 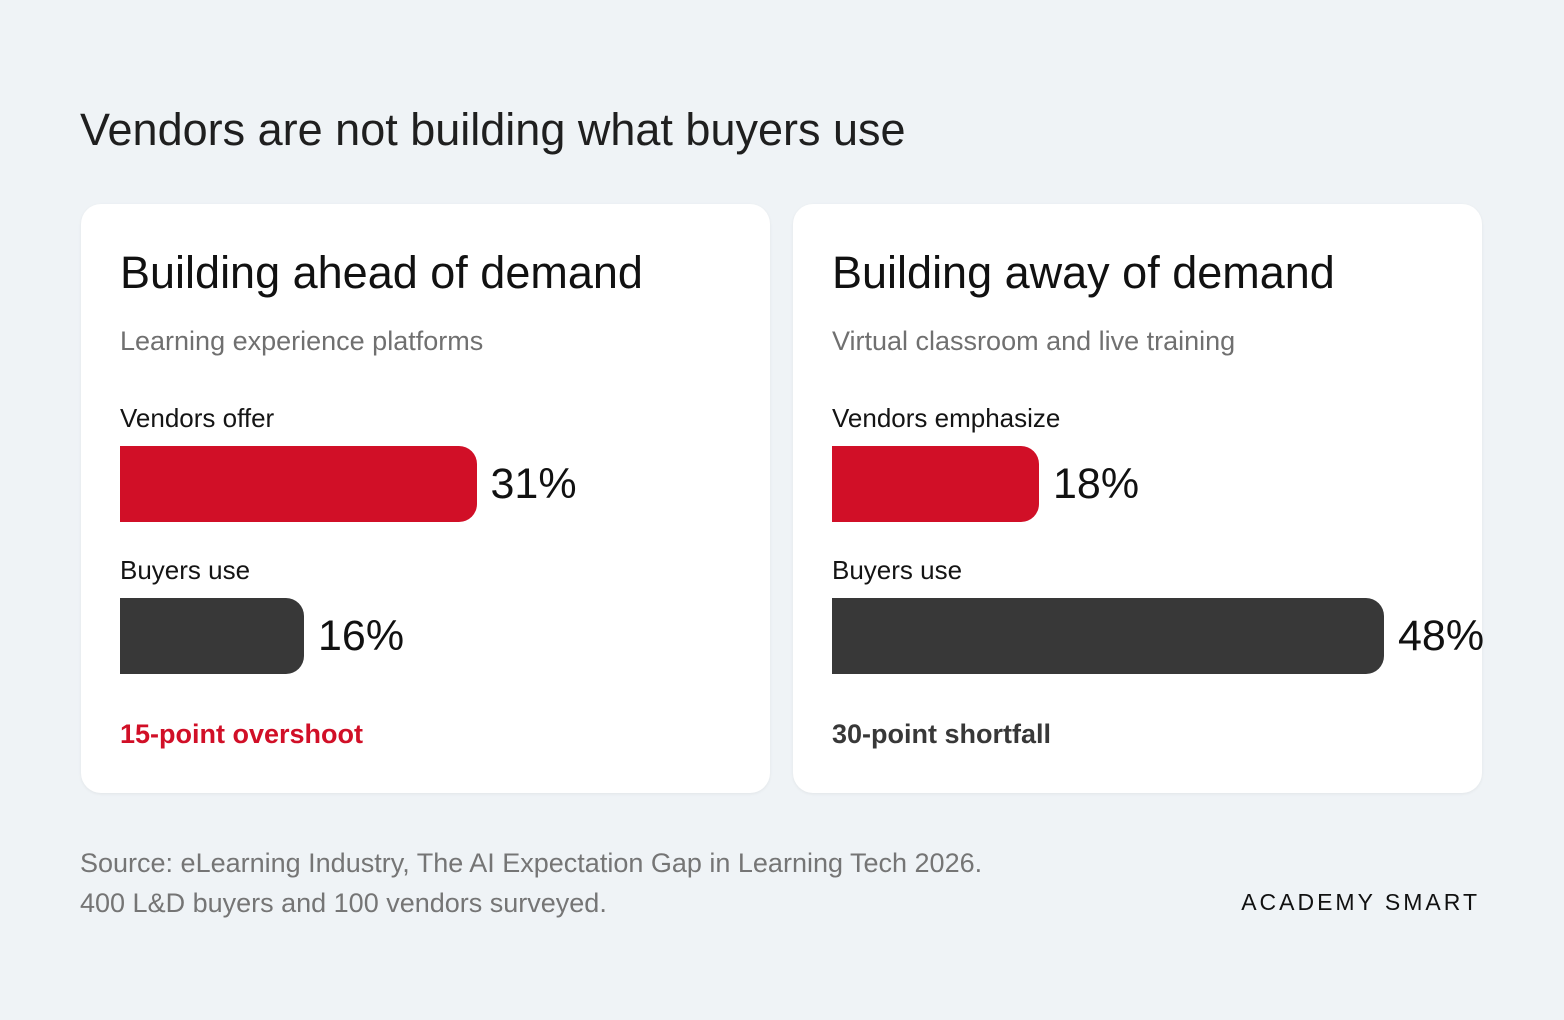 What do you see at coordinates (381, 272) in the screenshot?
I see `card-heading: Building ahead of demand` at bounding box center [381, 272].